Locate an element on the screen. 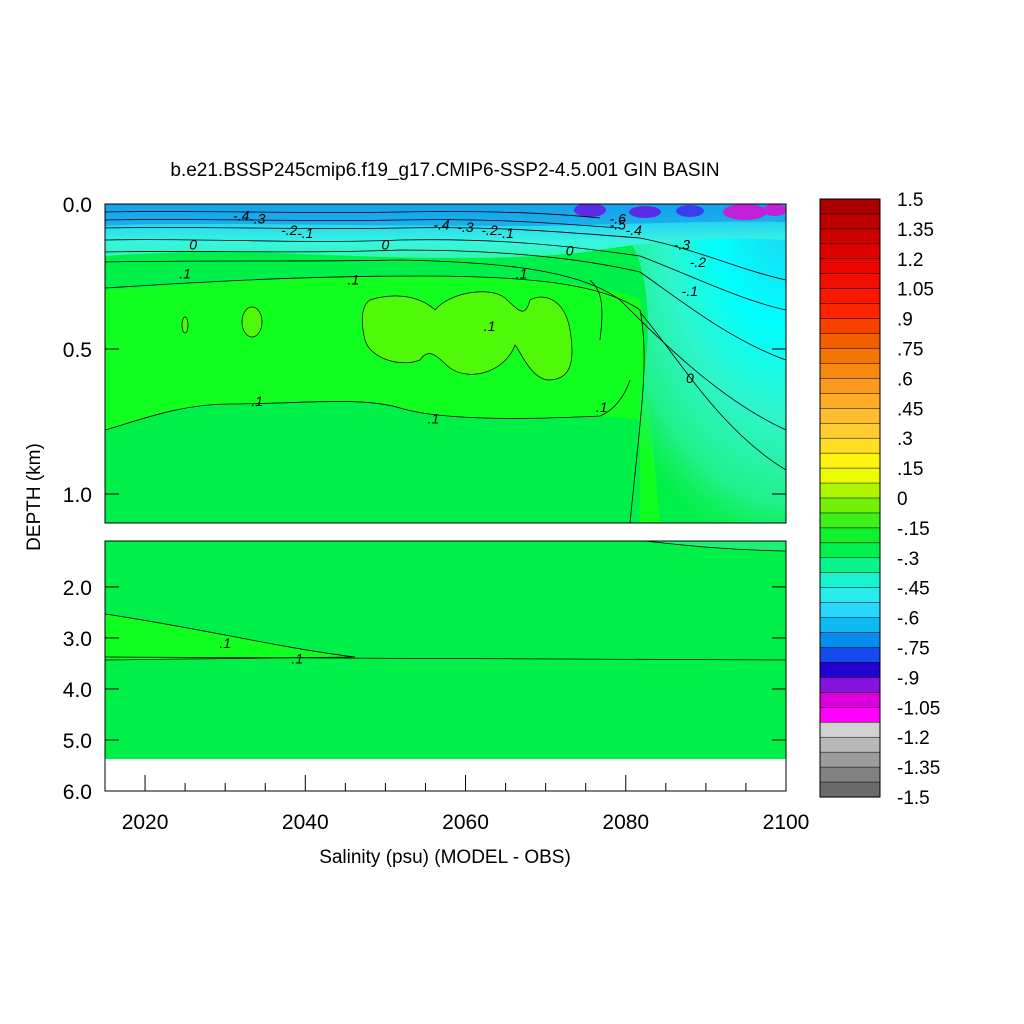  colorbar-label: -.75 is located at coordinates (913, 649).